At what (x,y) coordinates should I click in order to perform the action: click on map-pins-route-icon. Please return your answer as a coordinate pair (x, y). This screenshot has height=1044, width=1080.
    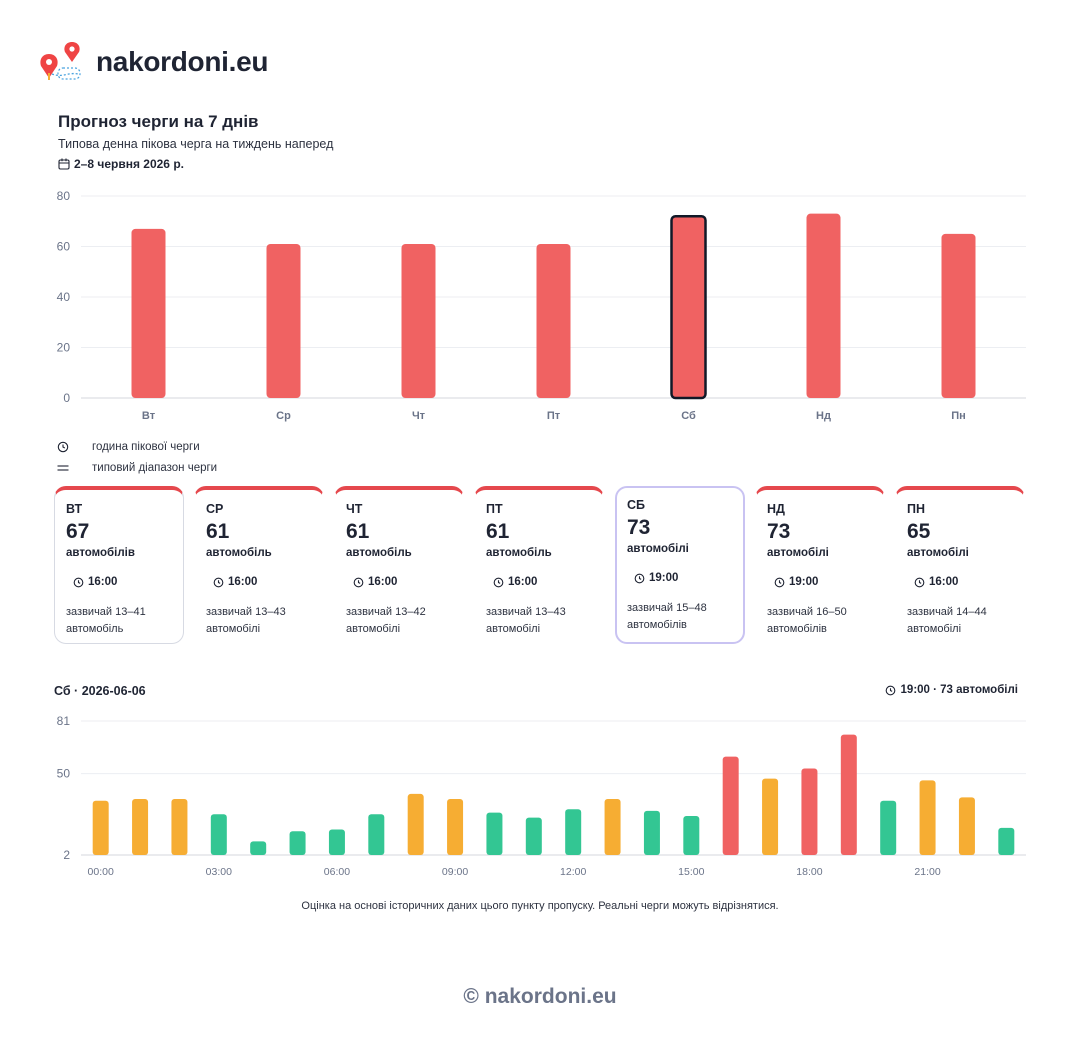
    Looking at the image, I should click on (60, 61).